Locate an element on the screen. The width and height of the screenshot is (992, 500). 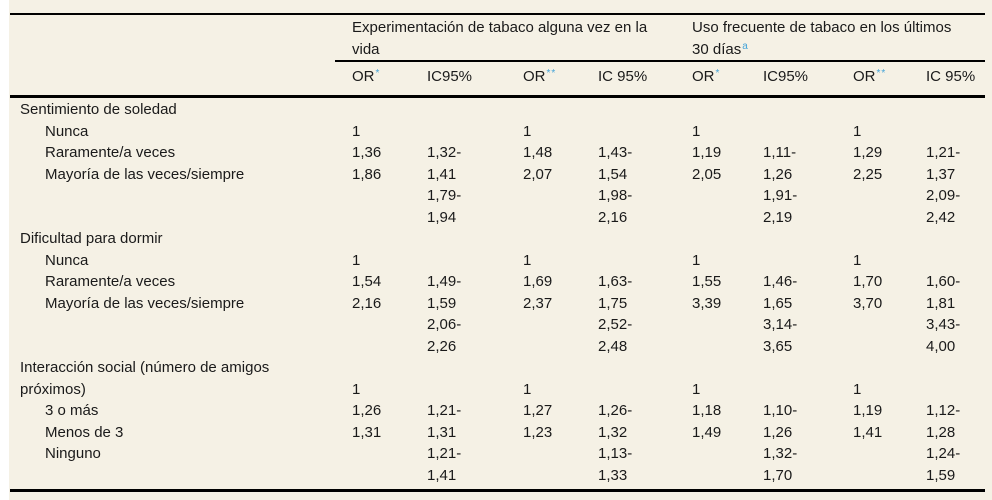
table-cell: 1,12- is located at coordinates (943, 410).